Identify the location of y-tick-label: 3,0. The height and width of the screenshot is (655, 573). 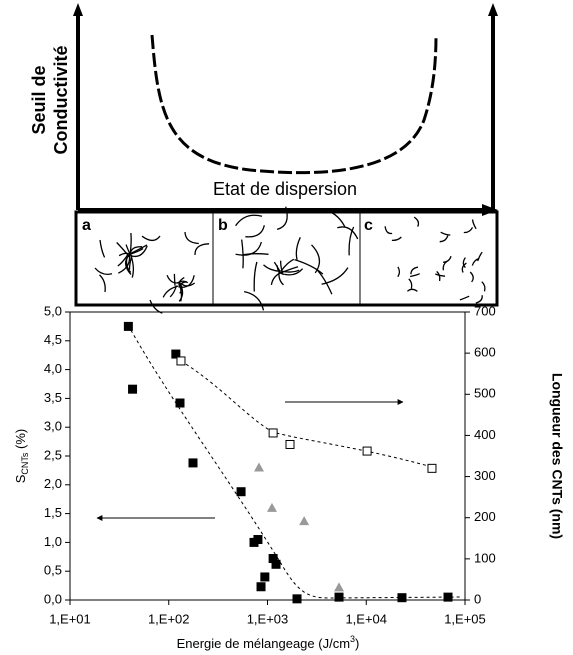
(53, 426).